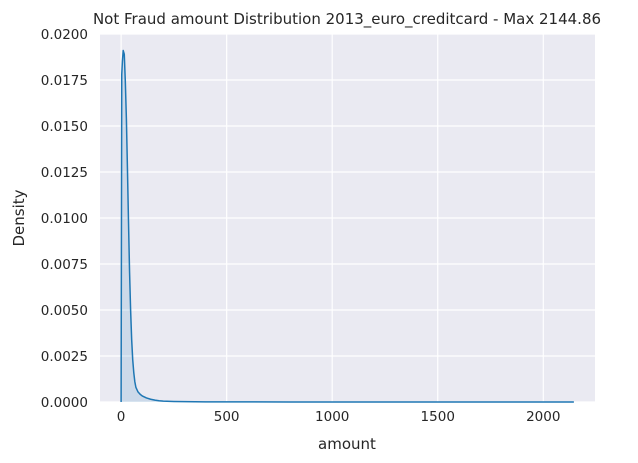  I want to click on y-tick-label: 0.0175, so click(64, 81).